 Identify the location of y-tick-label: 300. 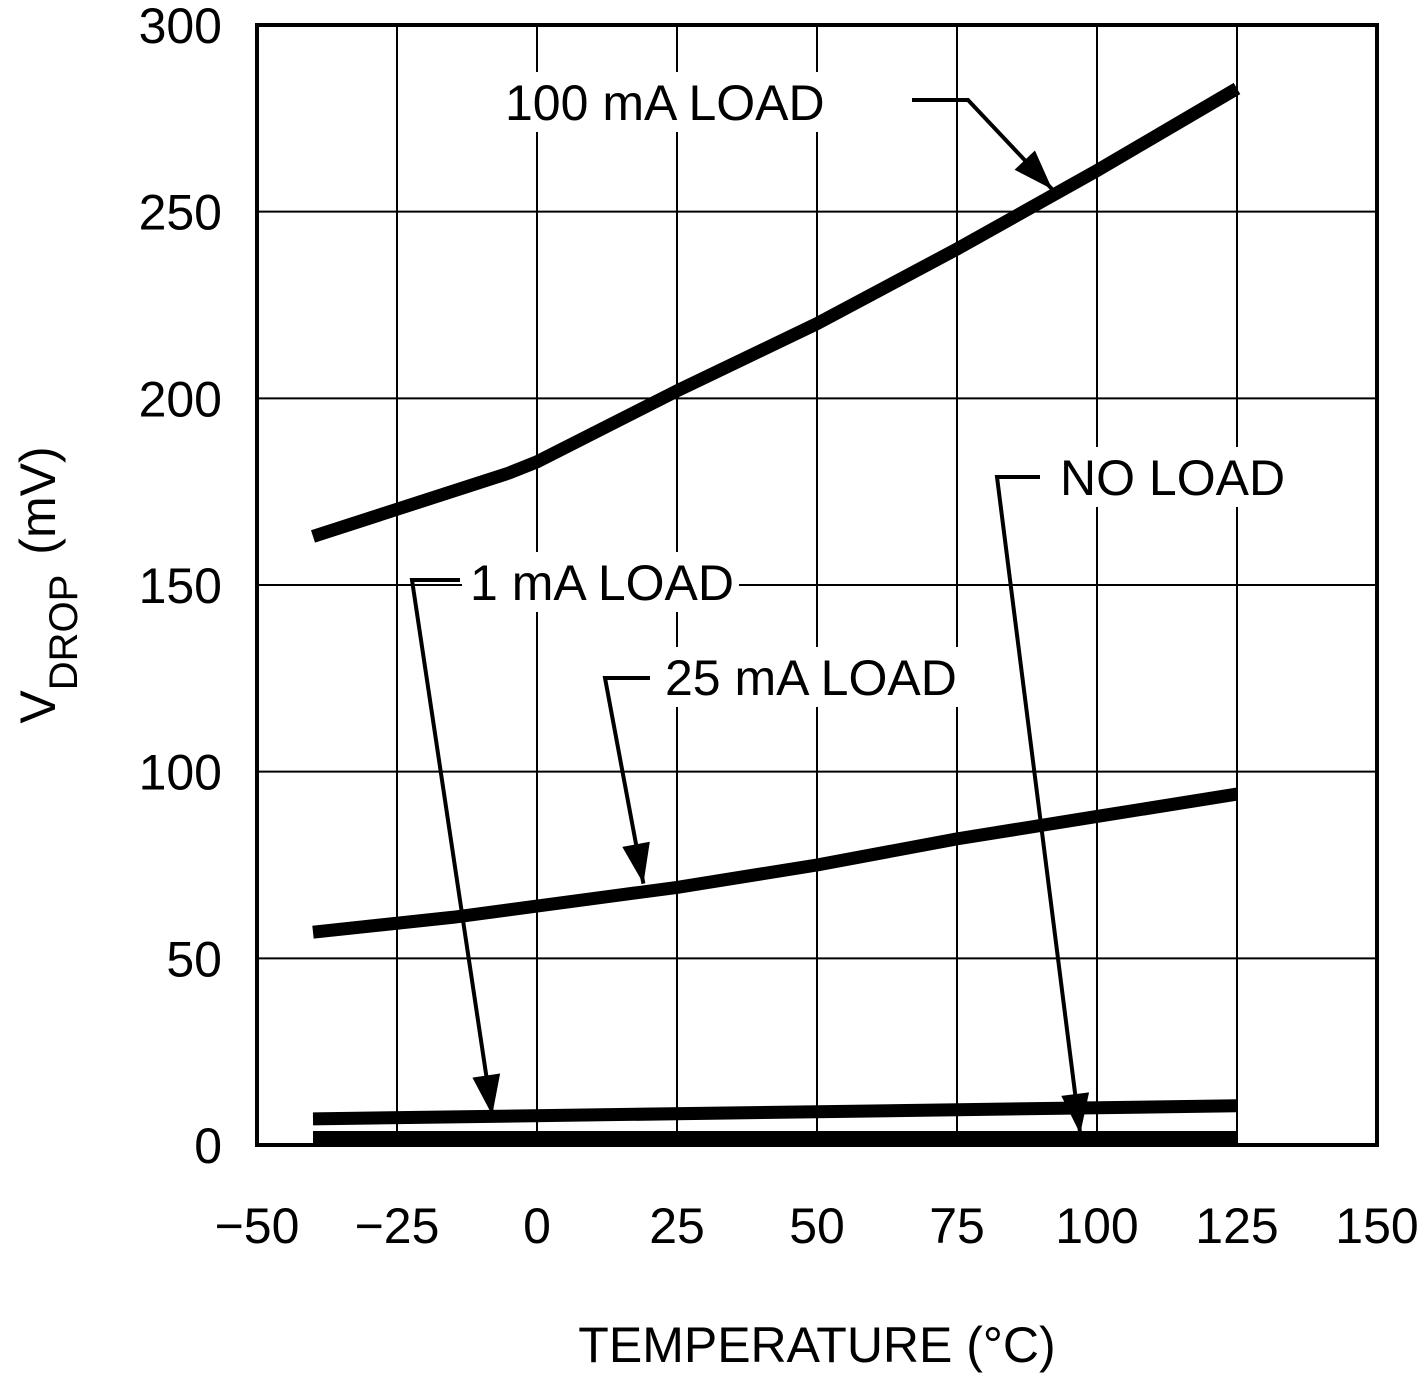
(180, 27).